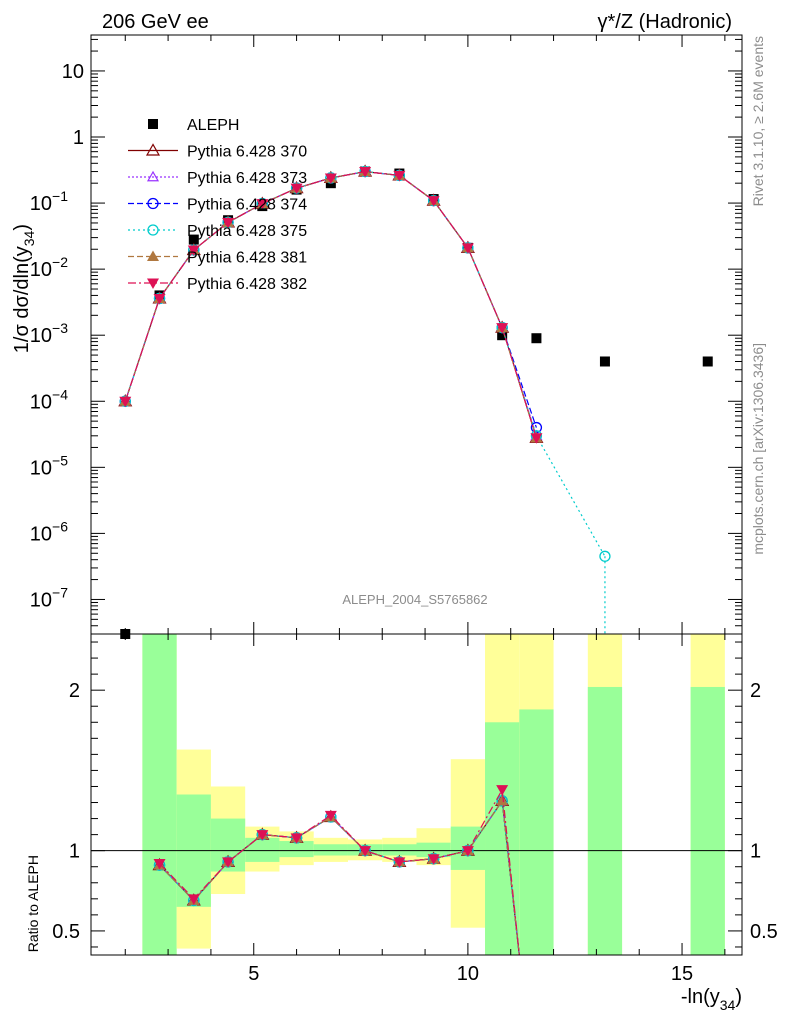 The width and height of the screenshot is (786, 1024). Describe the element at coordinates (153, 149) in the screenshot. I see `legend-marker-p370` at that location.